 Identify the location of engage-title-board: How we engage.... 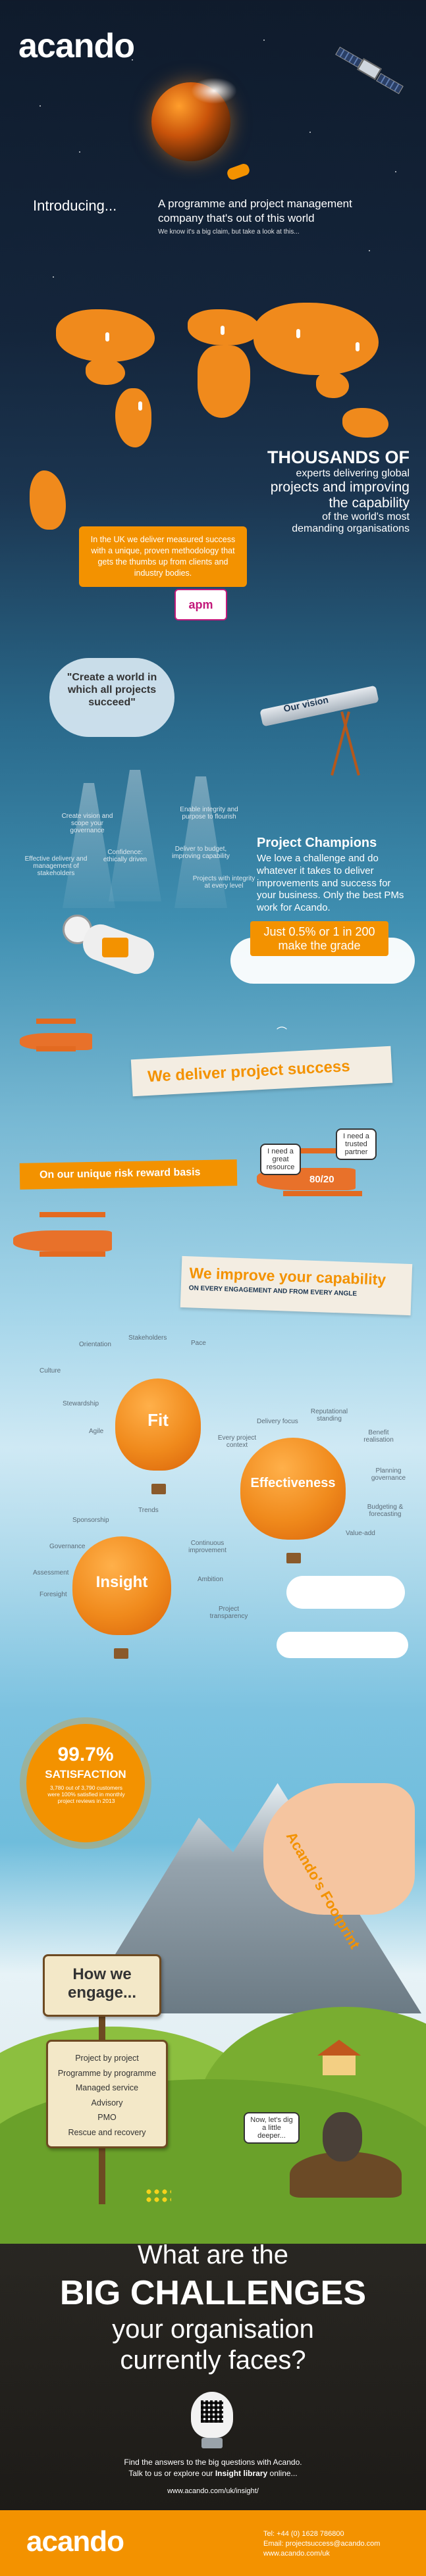
(102, 1985).